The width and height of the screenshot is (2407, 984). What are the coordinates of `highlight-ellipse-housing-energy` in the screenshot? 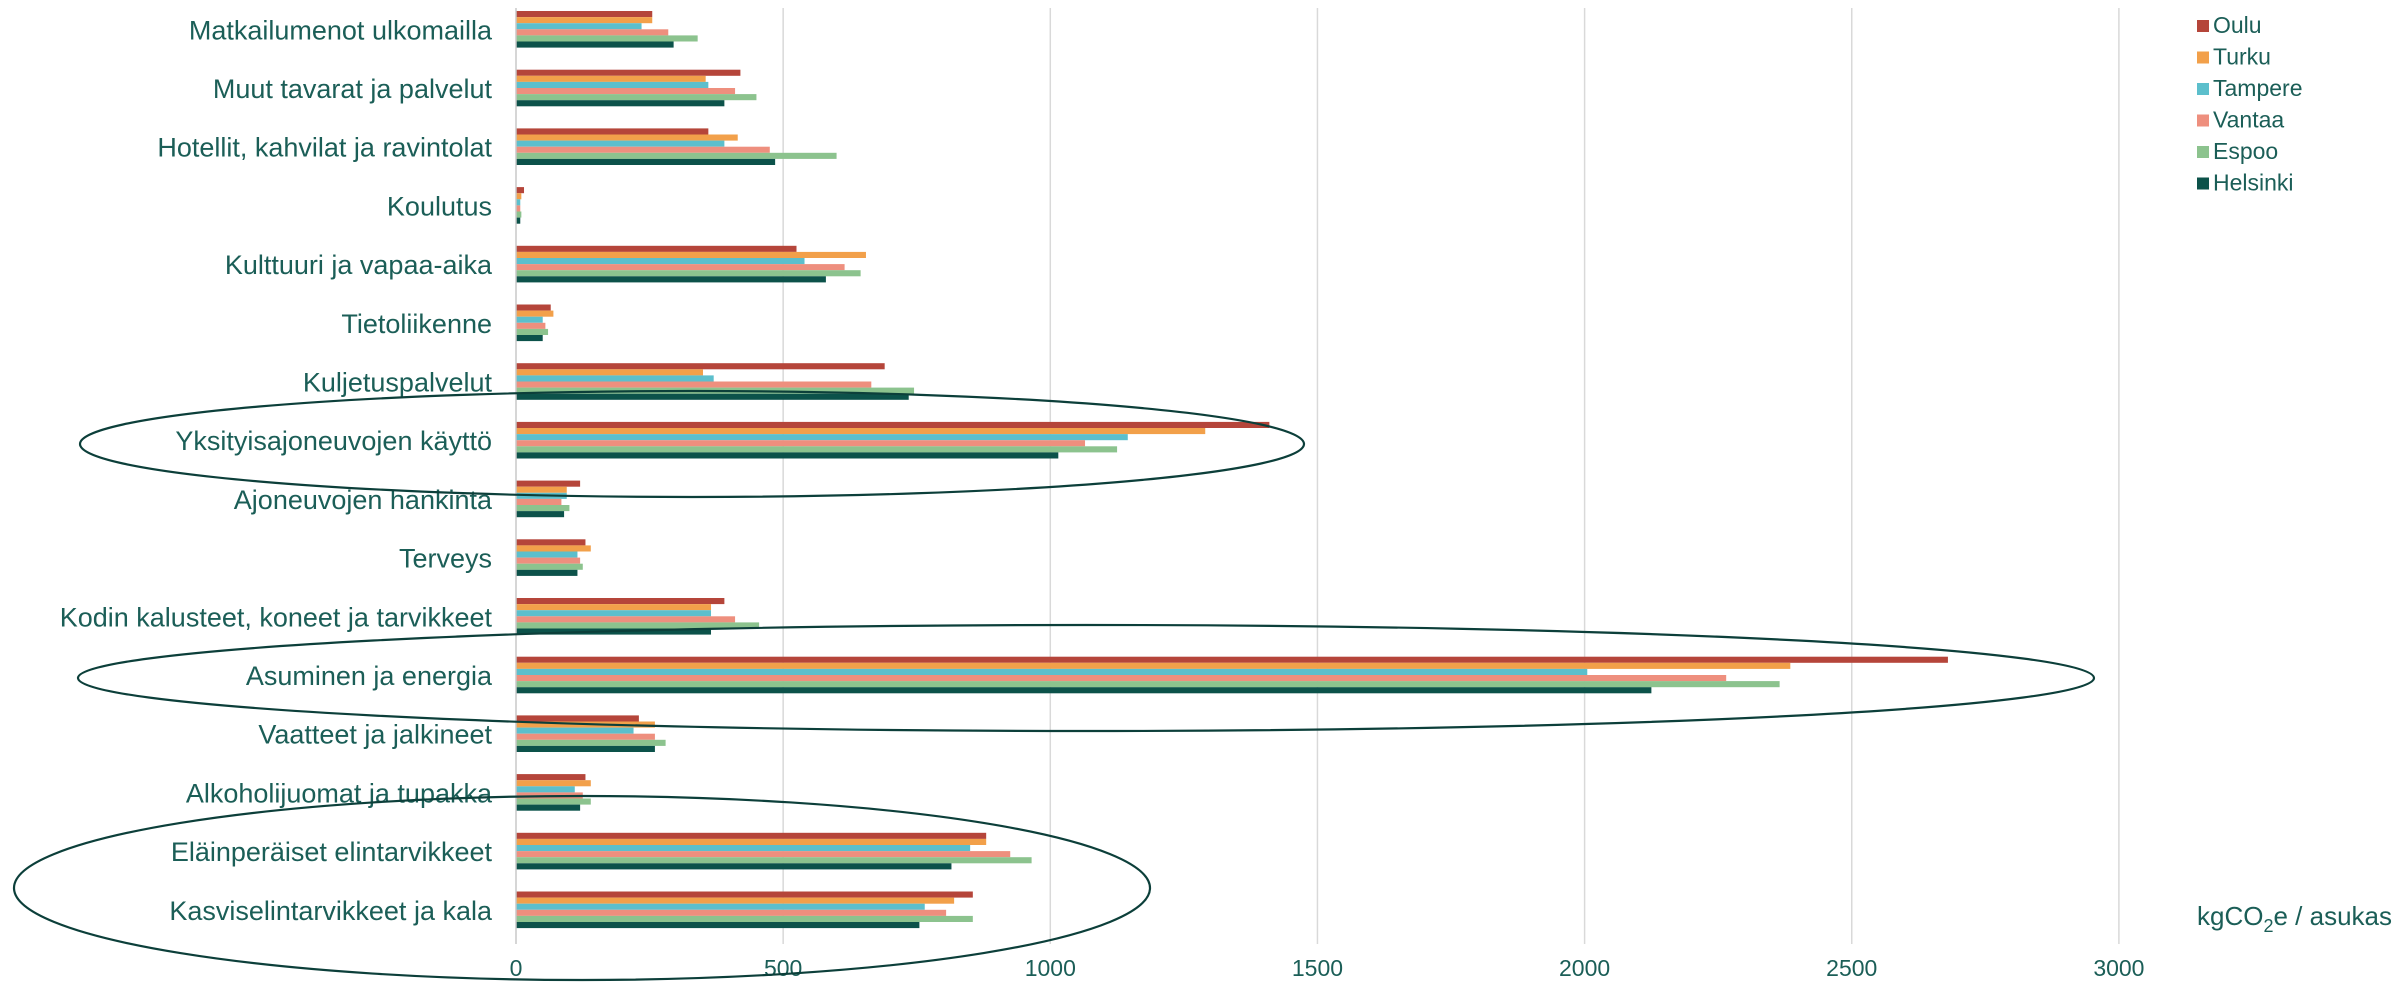 It's located at (1086, 678).